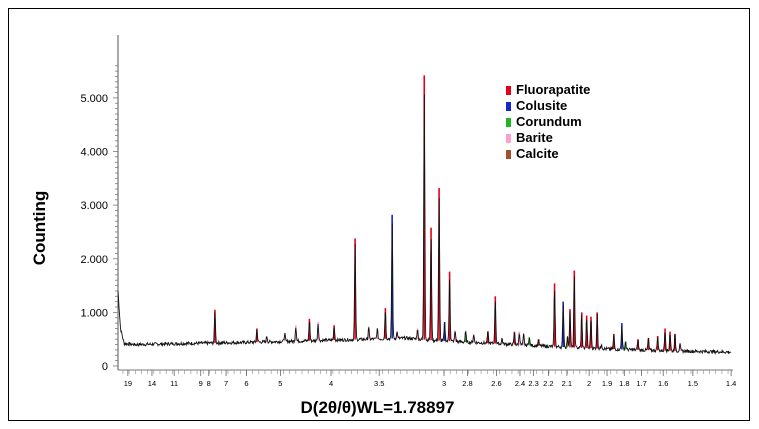  What do you see at coordinates (520, 383) in the screenshot?
I see `x-tick-label: 2.4` at bounding box center [520, 383].